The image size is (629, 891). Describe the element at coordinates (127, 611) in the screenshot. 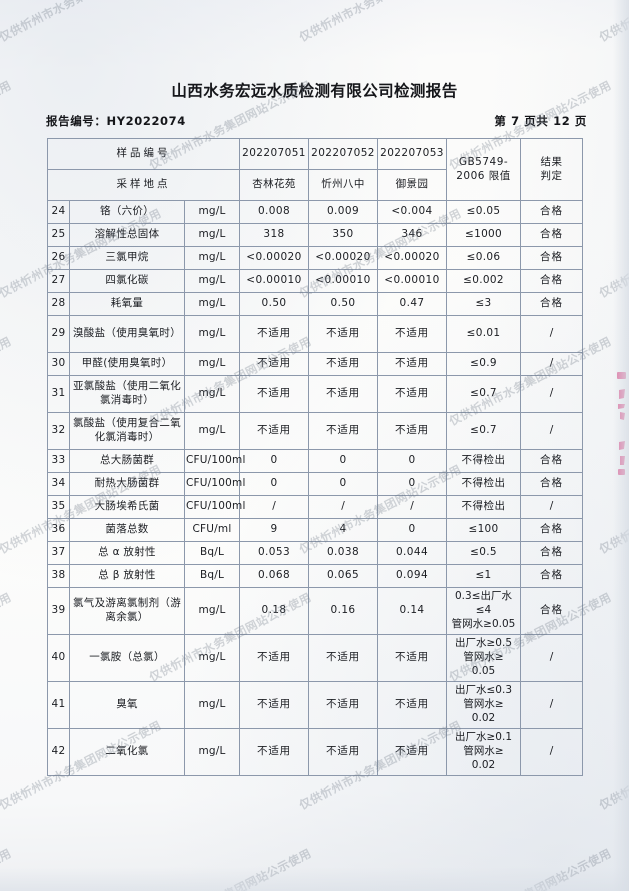

I see `parameter-name: 氯气及游离氯制剂（游离余氯）` at that location.